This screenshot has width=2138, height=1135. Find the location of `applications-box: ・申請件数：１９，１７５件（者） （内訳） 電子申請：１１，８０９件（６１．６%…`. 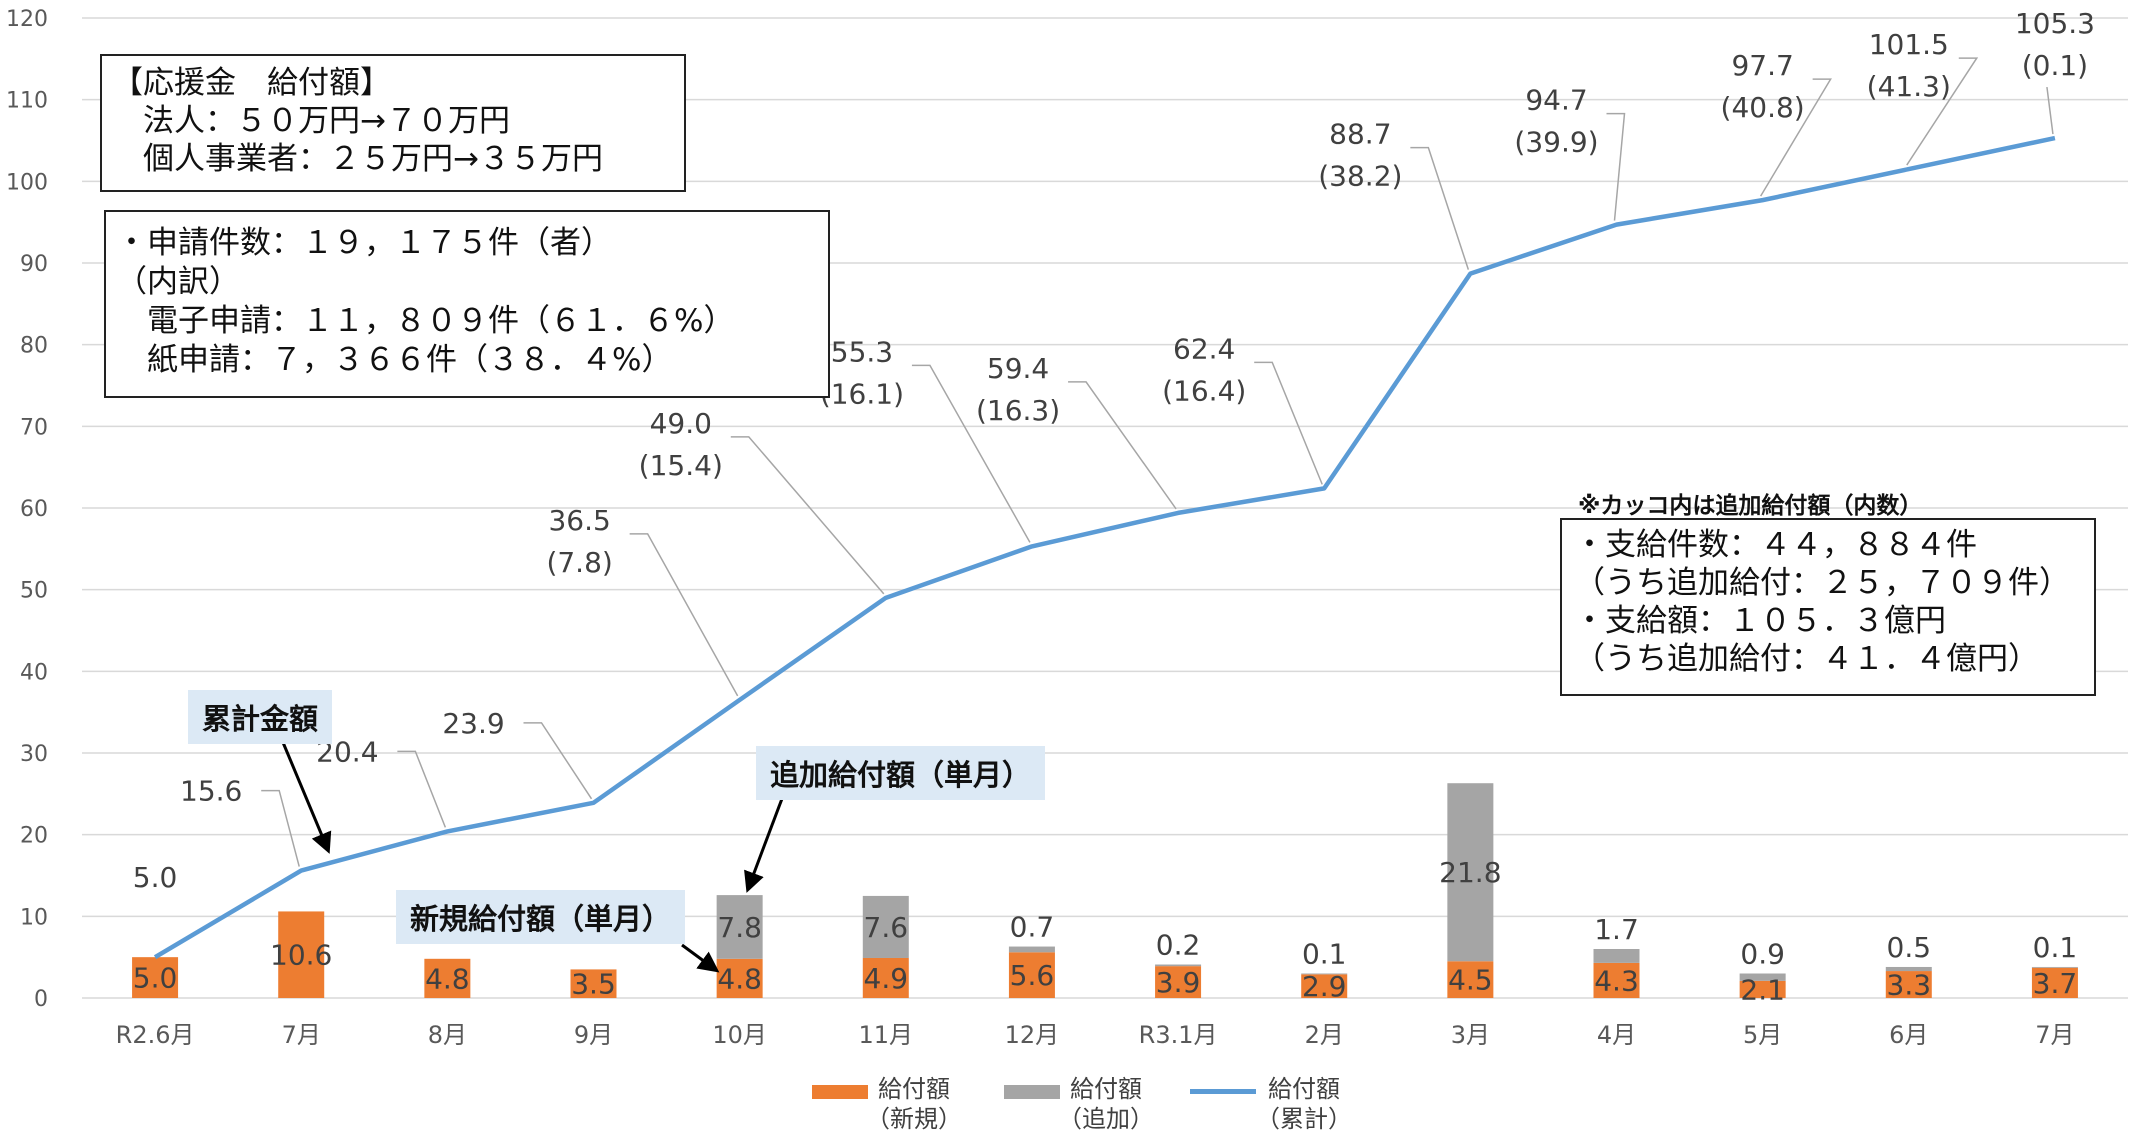

applications-box: ・申請件数：１９，１７５件（者） （内訳） 電子申請：１１，８０９件（６１．６%… is located at coordinates (467, 304).